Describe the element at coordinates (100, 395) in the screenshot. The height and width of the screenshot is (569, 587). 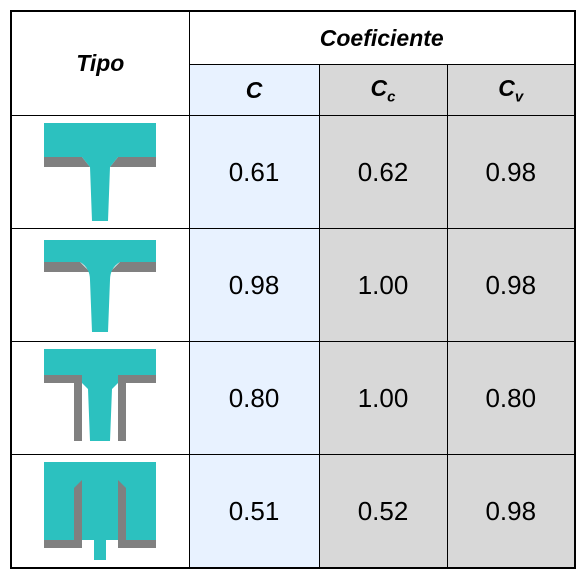
I see `external-tube-nozzle-icon` at that location.